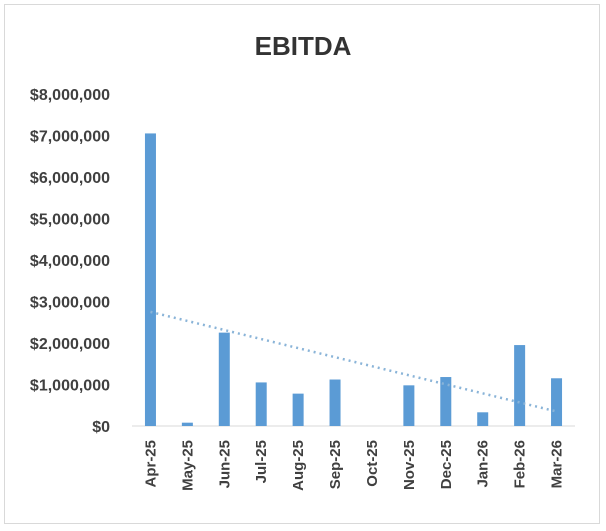  What do you see at coordinates (446, 464) in the screenshot?
I see `x-tick-label: Dec-25` at bounding box center [446, 464].